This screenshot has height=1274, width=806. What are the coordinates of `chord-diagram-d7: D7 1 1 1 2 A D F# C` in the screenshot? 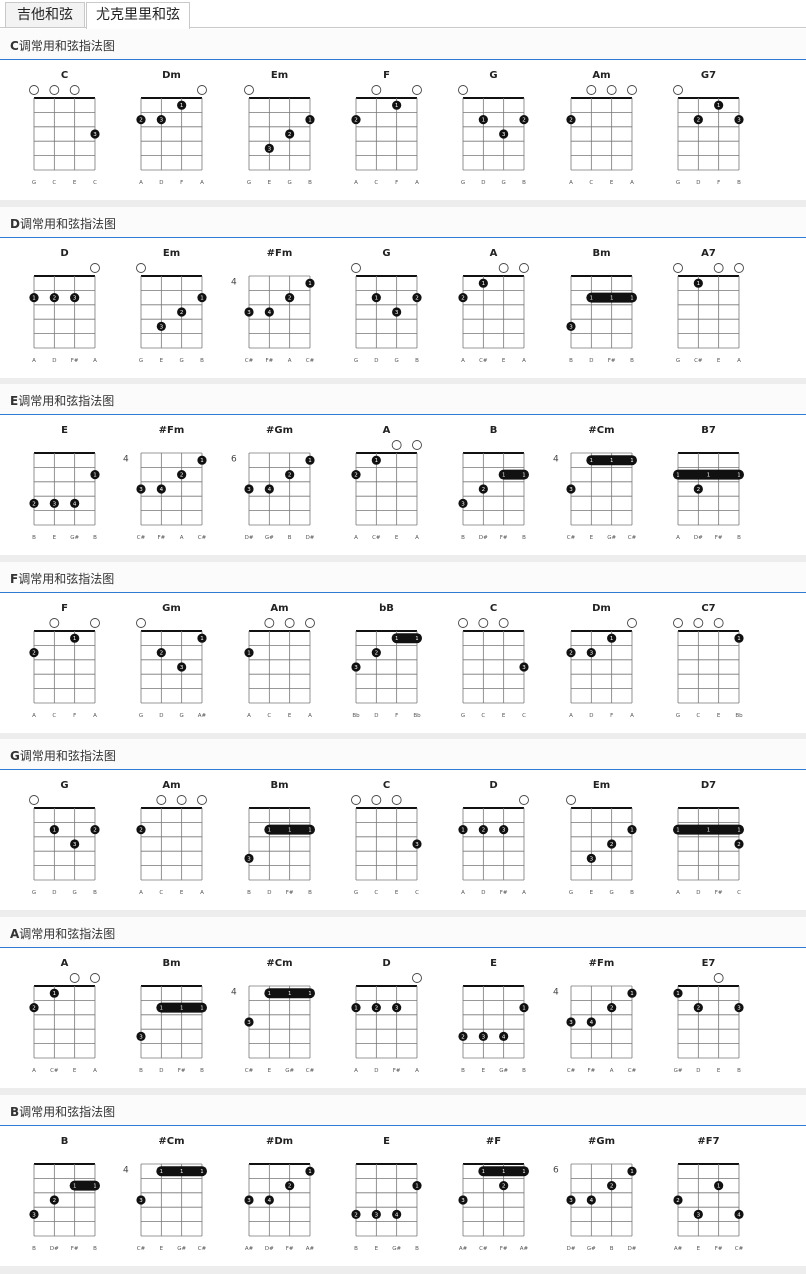 It's located at (709, 840).